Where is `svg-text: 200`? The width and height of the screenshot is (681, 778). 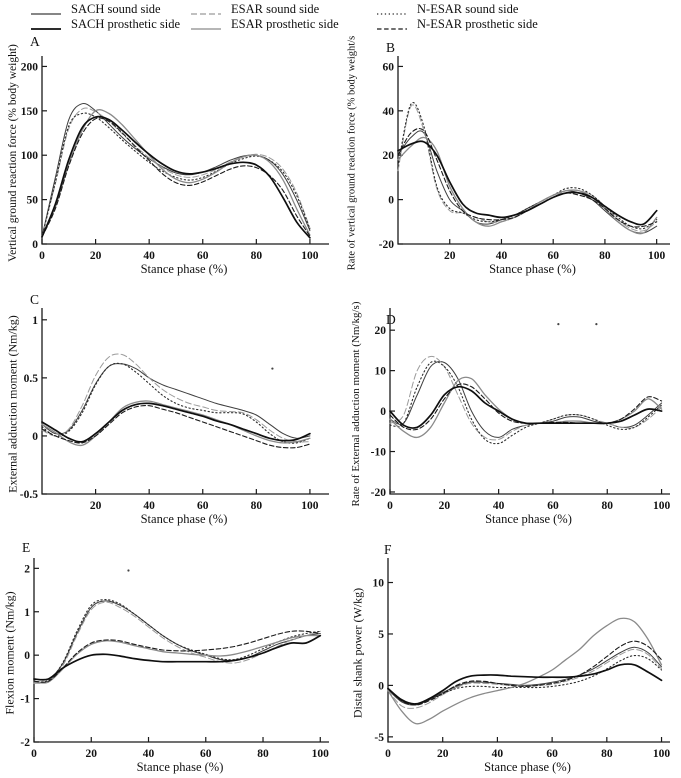
svg-text: 200 is located at coordinates (30, 67).